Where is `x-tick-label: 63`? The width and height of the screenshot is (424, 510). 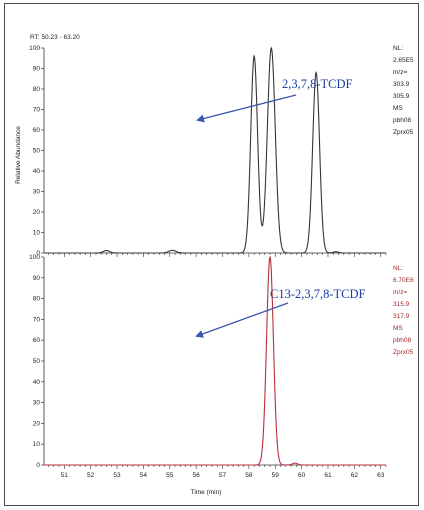 x-tick-label: 63 is located at coordinates (381, 475).